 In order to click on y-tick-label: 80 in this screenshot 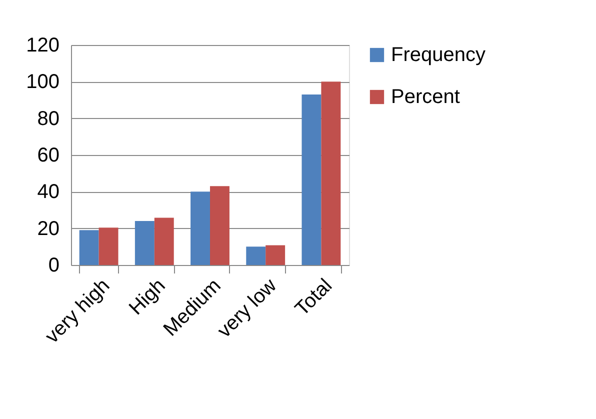, I will do `click(48, 119)`.